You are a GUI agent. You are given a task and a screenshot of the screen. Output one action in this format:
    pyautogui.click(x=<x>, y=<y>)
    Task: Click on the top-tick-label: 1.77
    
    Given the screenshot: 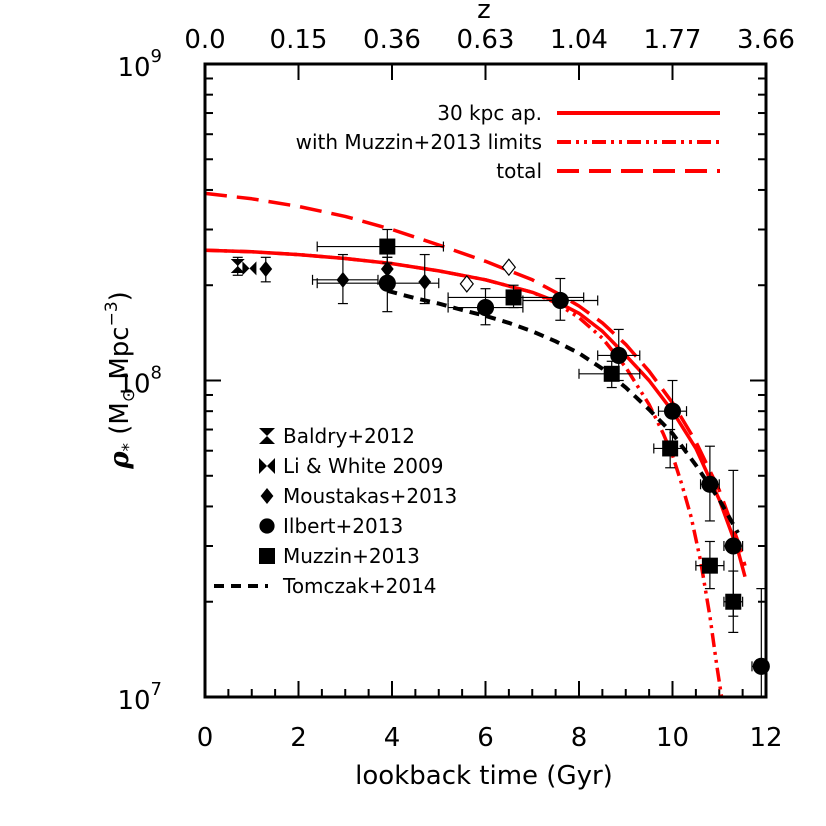 What is the action you would take?
    pyautogui.click(x=673, y=40)
    